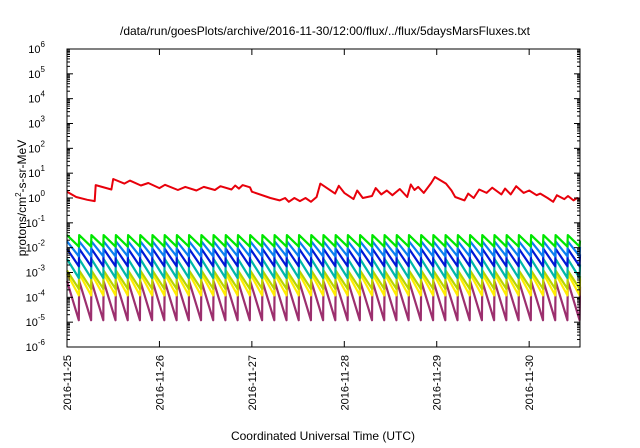  What do you see at coordinates (345, 382) in the screenshot?
I see `x-tick-label: 2016-11-28` at bounding box center [345, 382].